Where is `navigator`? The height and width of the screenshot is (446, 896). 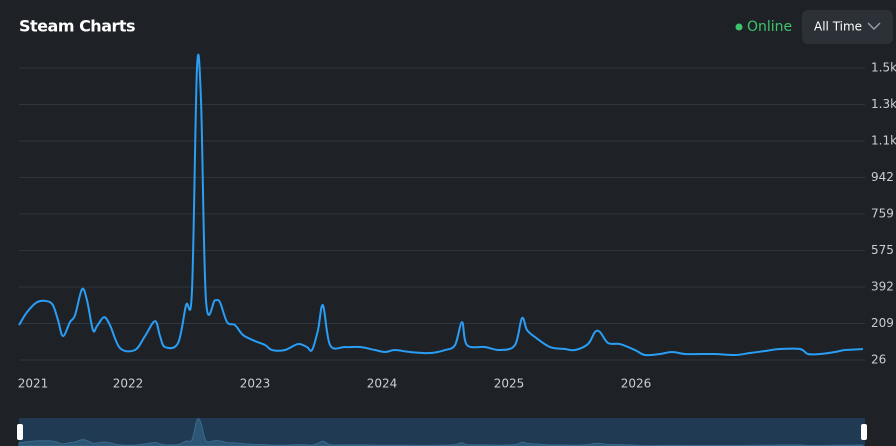 navigator is located at coordinates (442, 432).